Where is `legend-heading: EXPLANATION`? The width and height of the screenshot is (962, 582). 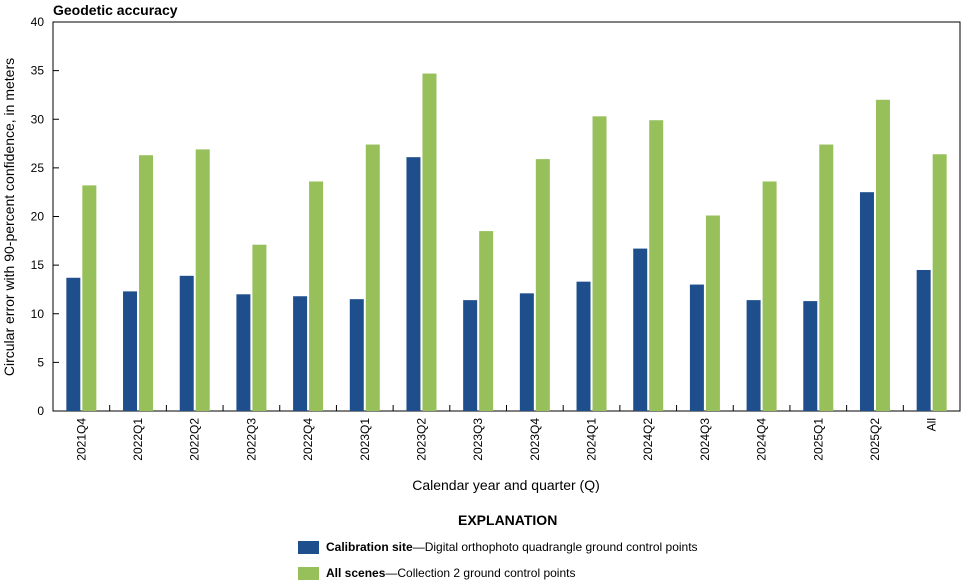 legend-heading: EXPLANATION is located at coordinates (508, 520).